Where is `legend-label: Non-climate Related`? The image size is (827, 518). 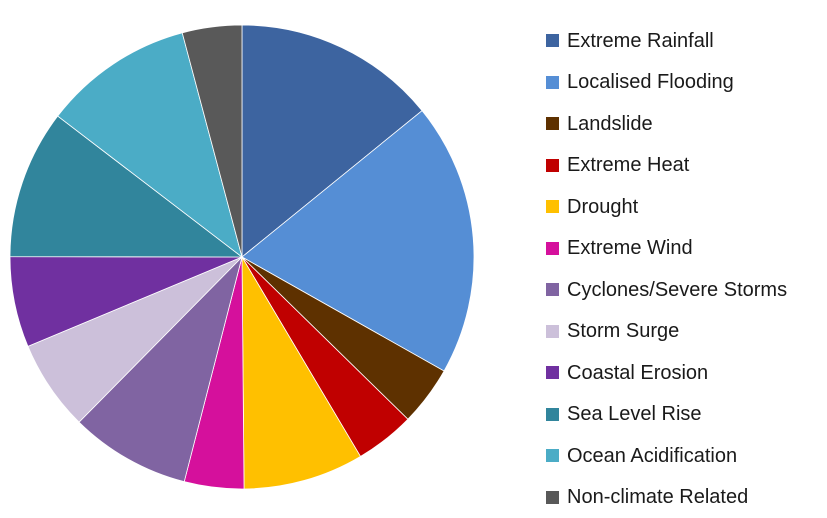
legend-label: Non-climate Related is located at coordinates (657, 497).